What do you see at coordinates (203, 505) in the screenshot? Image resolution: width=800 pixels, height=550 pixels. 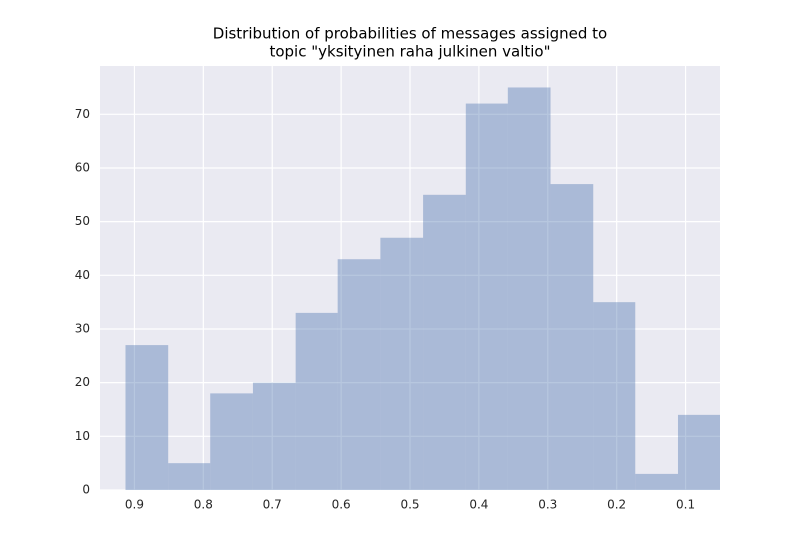 I see `x-tick-label: 0.8` at bounding box center [203, 505].